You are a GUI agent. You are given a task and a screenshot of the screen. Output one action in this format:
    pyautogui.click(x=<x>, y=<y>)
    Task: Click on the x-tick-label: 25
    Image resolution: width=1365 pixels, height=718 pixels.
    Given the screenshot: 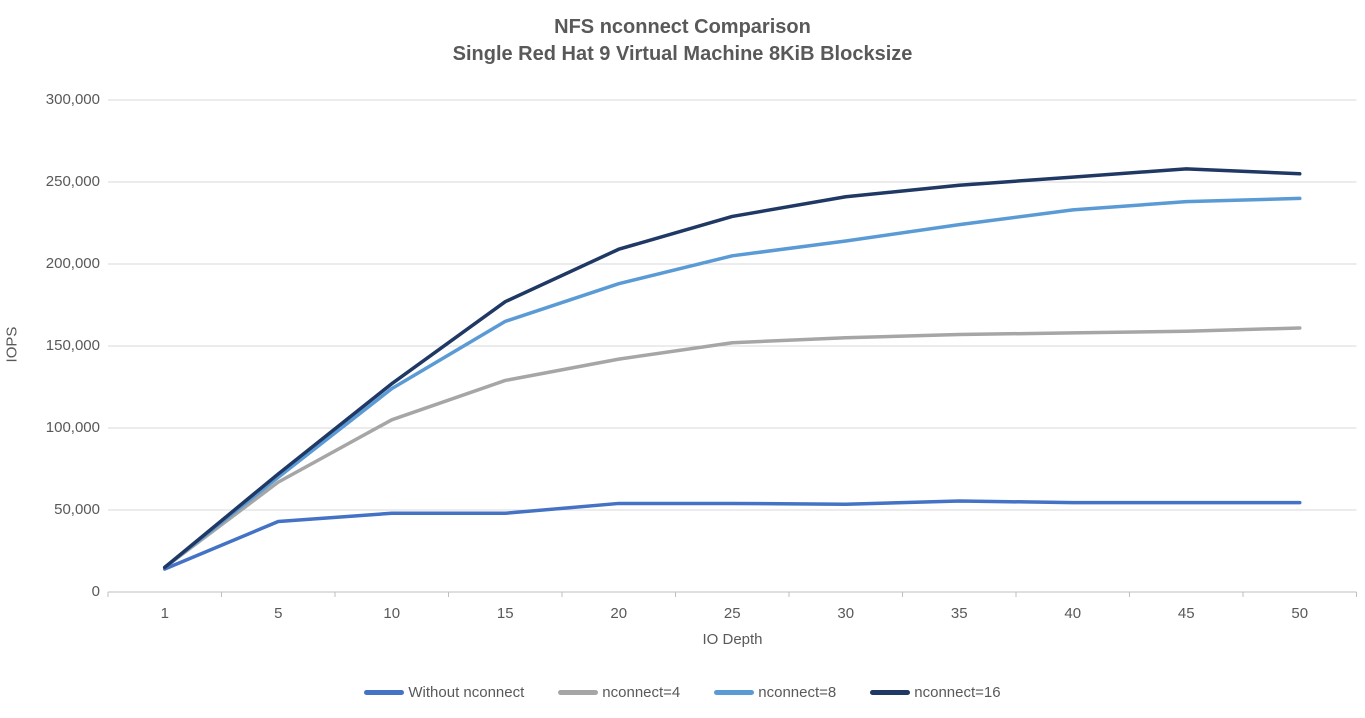 What is the action you would take?
    pyautogui.click(x=732, y=613)
    